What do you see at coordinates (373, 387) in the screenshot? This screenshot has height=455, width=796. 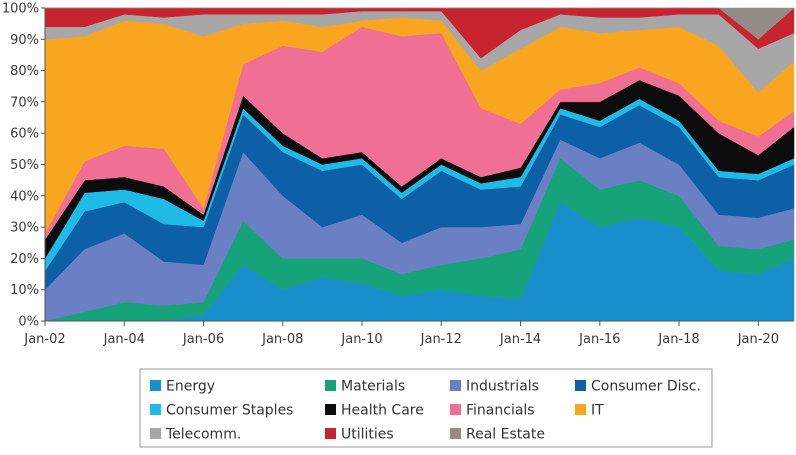 I see `legend-label-materials: Materials` at bounding box center [373, 387].